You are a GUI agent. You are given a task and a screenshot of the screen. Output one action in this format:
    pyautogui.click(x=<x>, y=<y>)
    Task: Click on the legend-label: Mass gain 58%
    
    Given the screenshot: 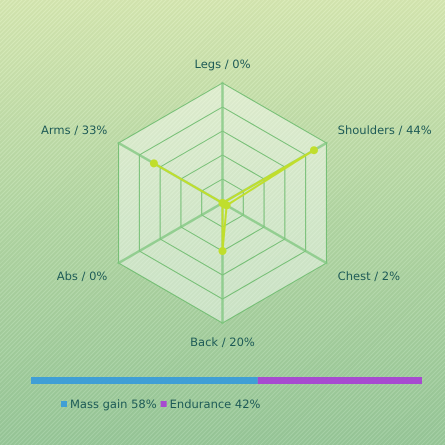 What is the action you would take?
    pyautogui.click(x=113, y=404)
    